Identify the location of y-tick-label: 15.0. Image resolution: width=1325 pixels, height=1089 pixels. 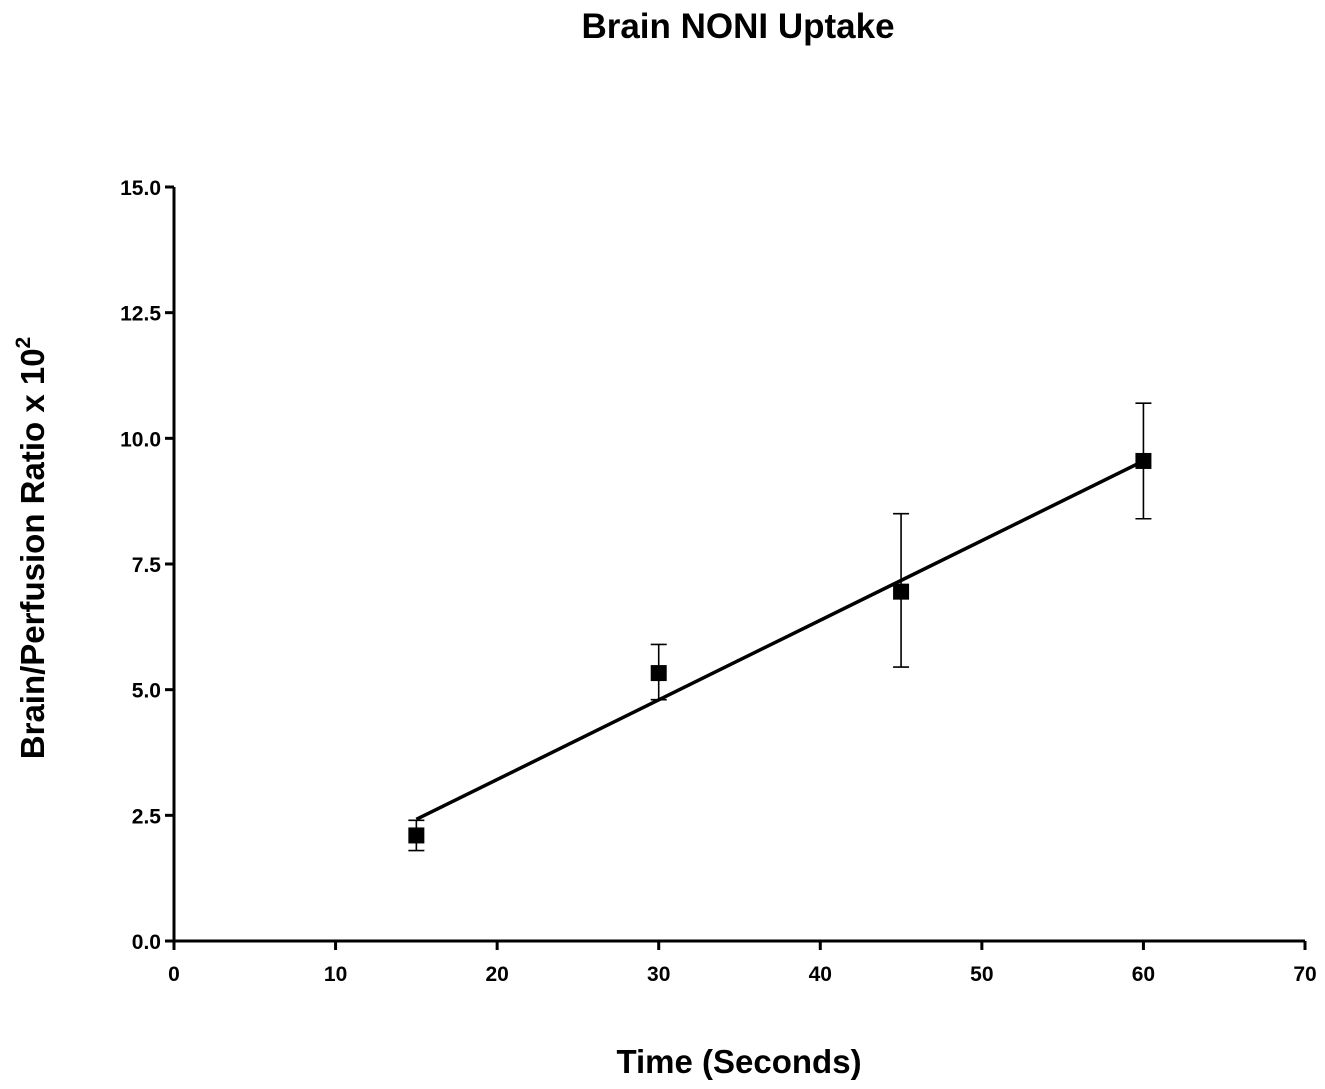
(140, 188).